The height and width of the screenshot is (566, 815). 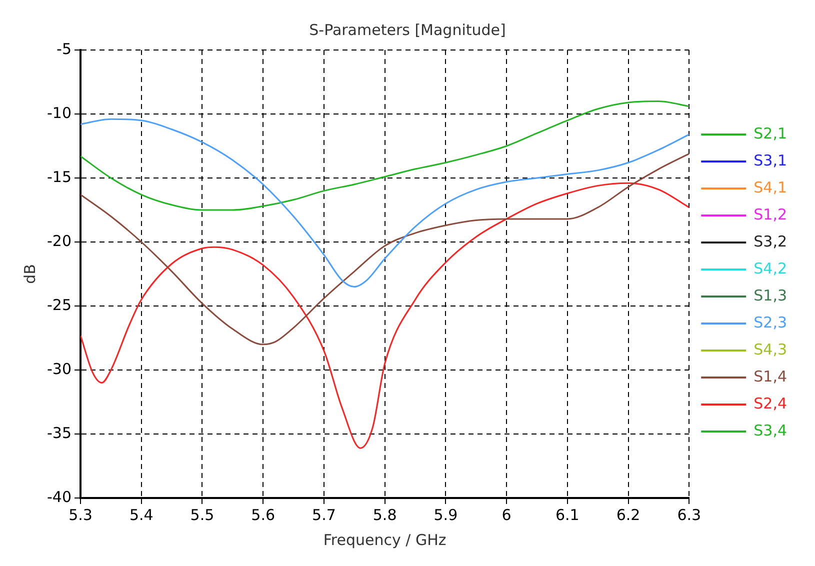 What do you see at coordinates (141, 515) in the screenshot?
I see `x-tick-label: 5.4` at bounding box center [141, 515].